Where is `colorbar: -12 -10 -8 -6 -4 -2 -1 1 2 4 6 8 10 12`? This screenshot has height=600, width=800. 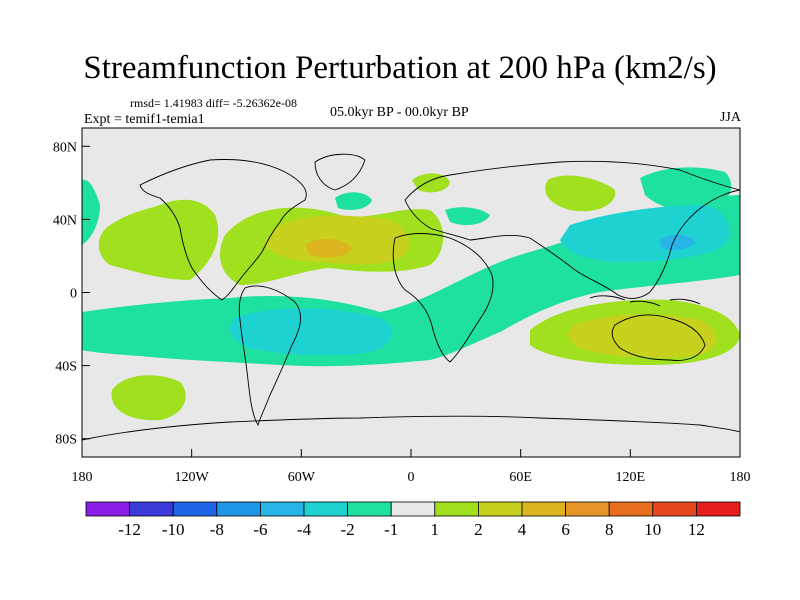
colorbar: -12 -10 -8 -6 -4 -2 -1 1 2 4 6 8 10 12 is located at coordinates (413, 520).